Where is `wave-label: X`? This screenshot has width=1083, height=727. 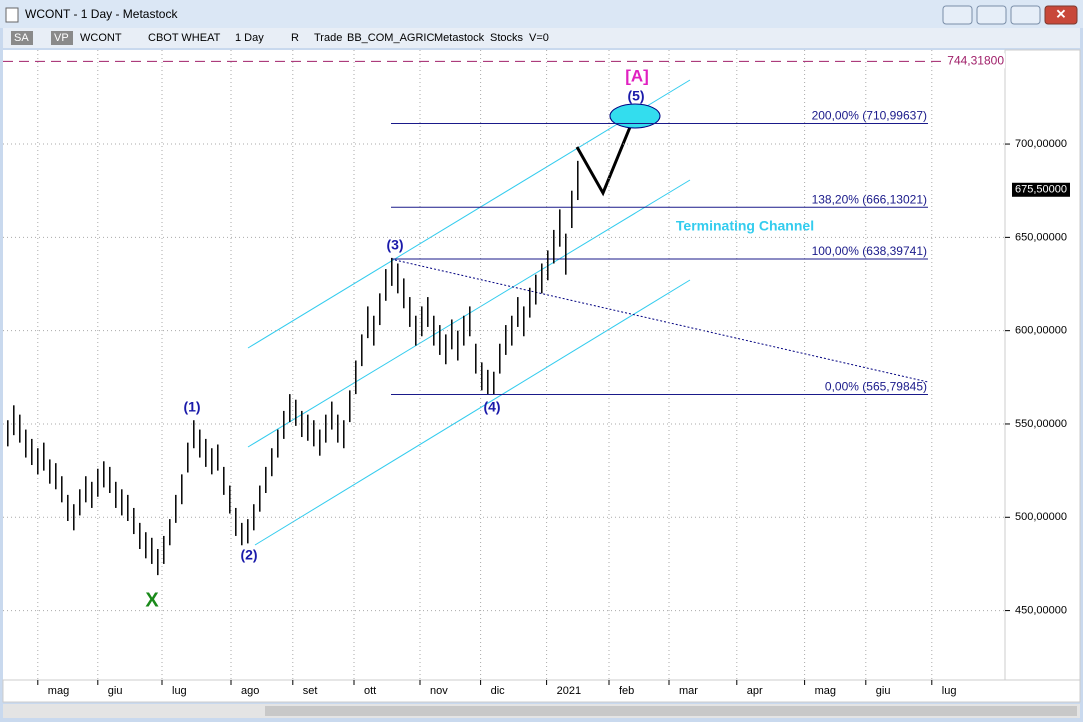 wave-label: X is located at coordinates (152, 600).